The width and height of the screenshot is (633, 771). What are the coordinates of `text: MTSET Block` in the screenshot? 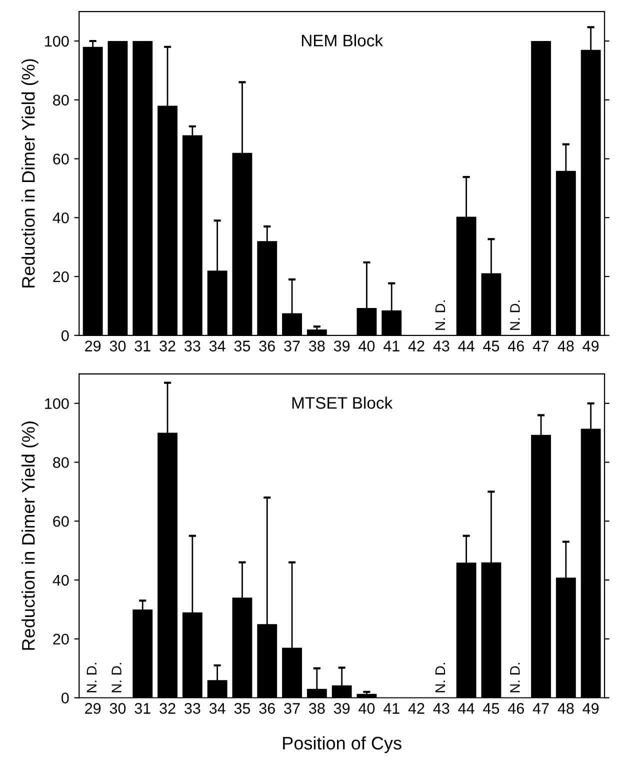 It's located at (342, 402).